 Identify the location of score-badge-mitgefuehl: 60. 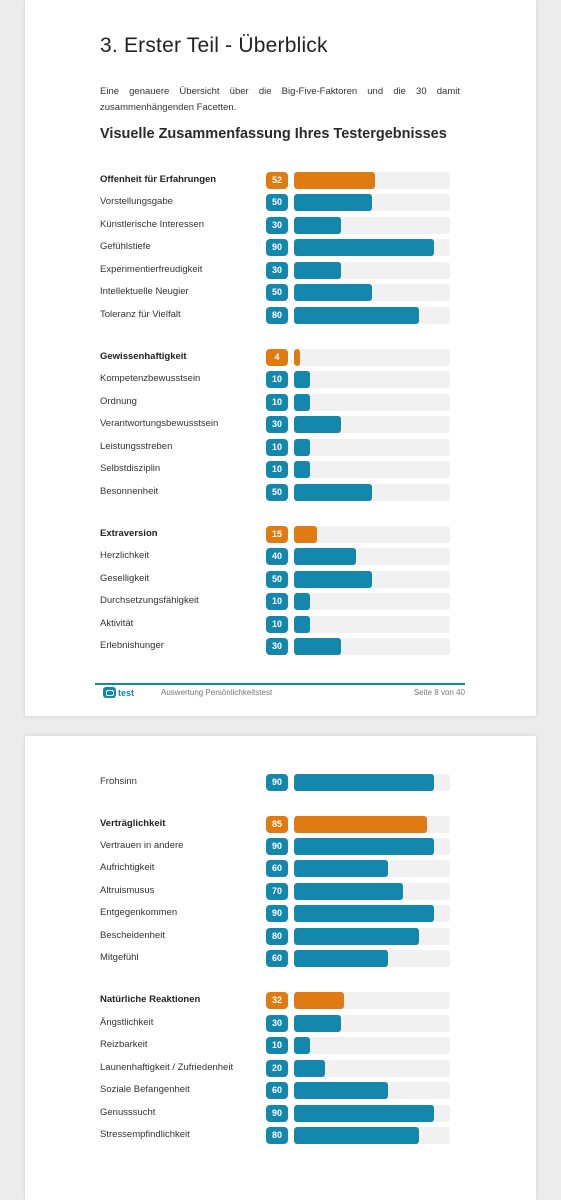
(277, 958).